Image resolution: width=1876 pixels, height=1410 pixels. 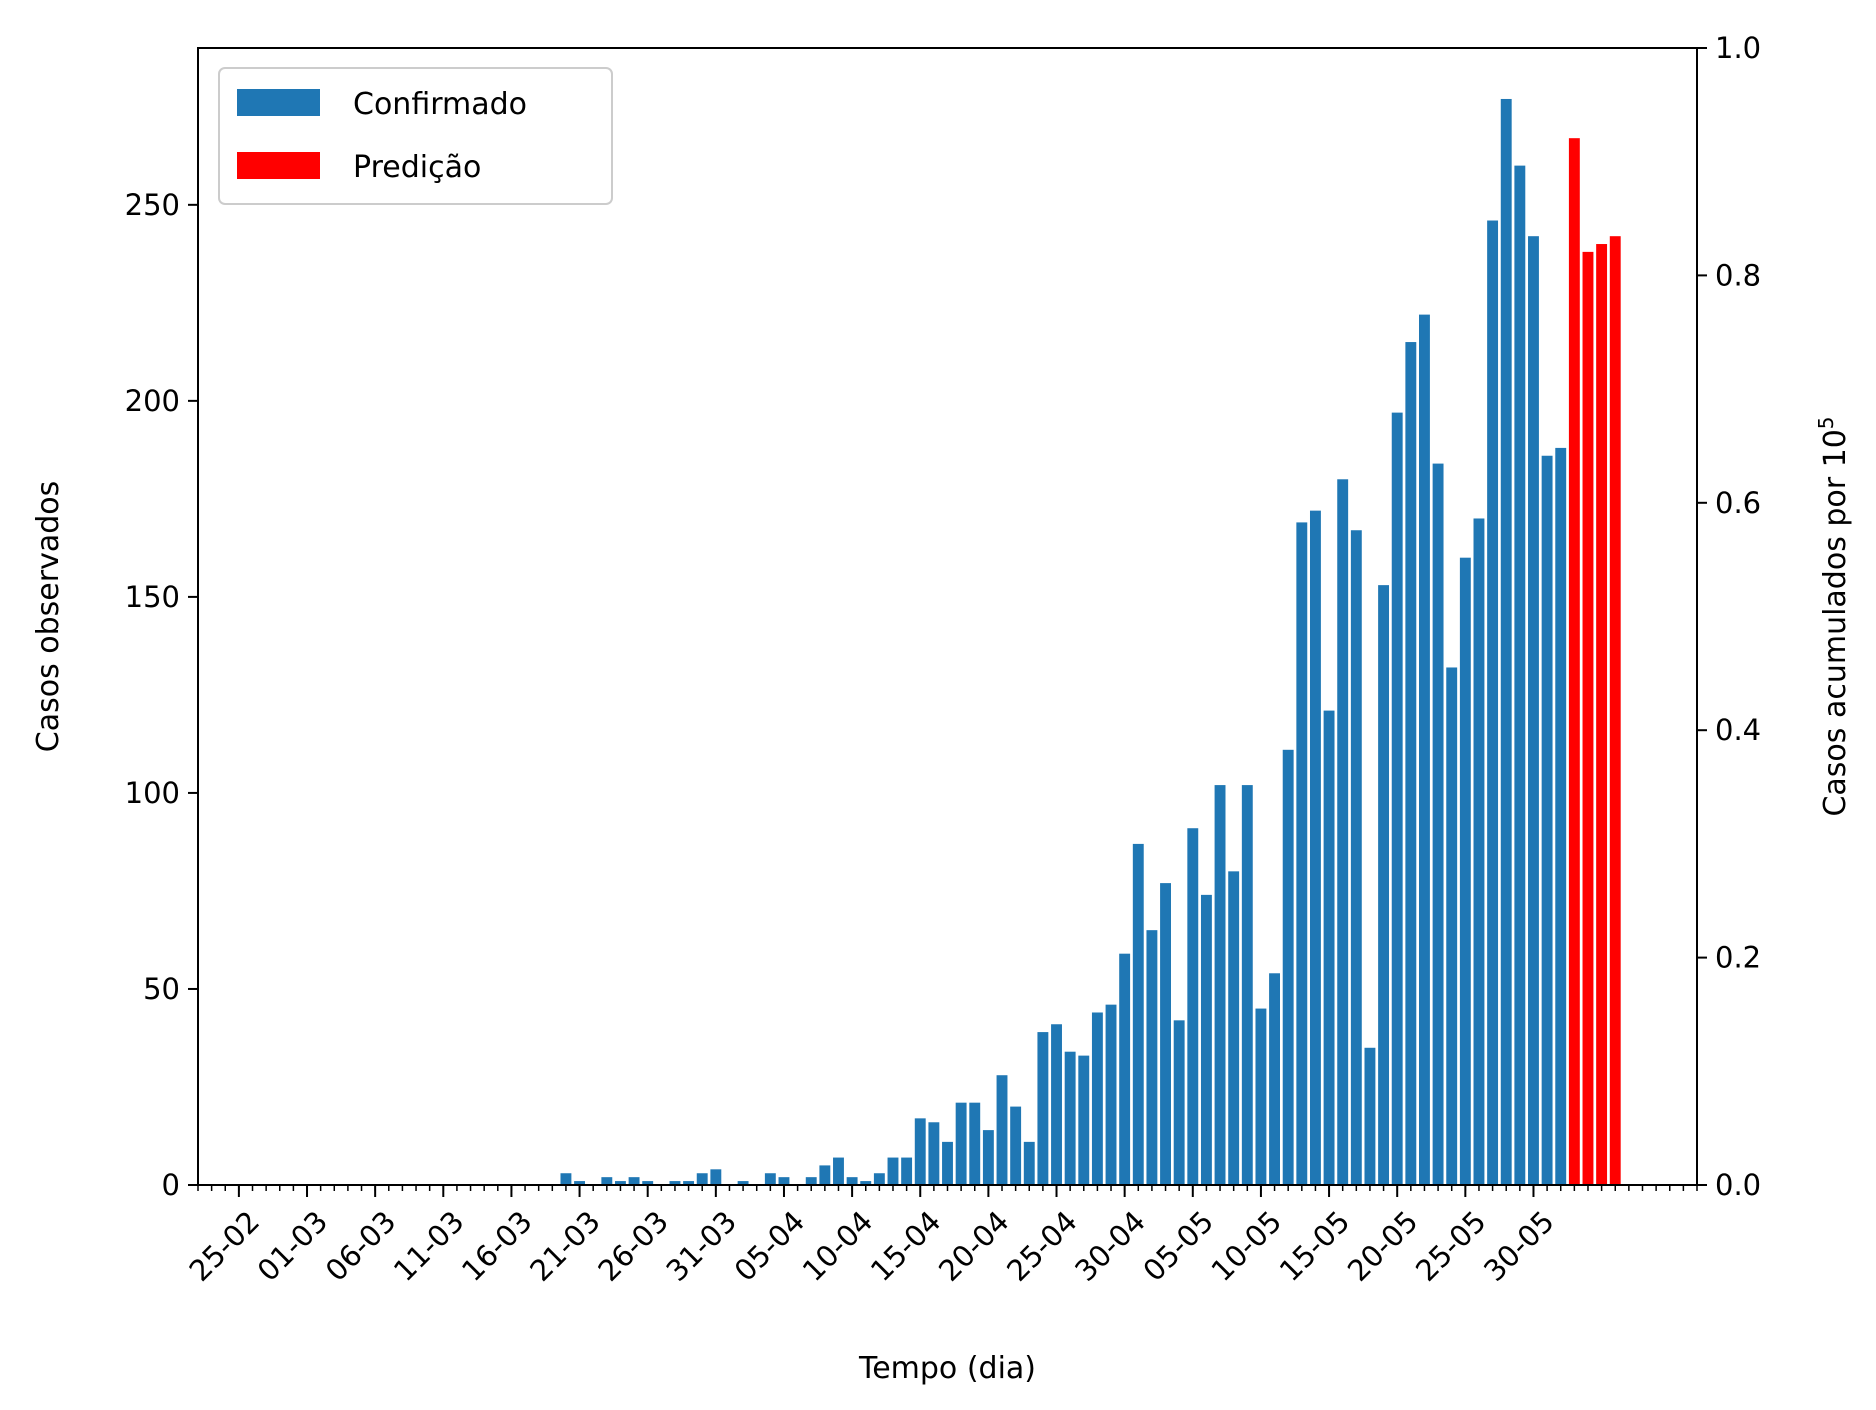 What do you see at coordinates (161, 989) in the screenshot?
I see `left-y-tick-label-1: 50` at bounding box center [161, 989].